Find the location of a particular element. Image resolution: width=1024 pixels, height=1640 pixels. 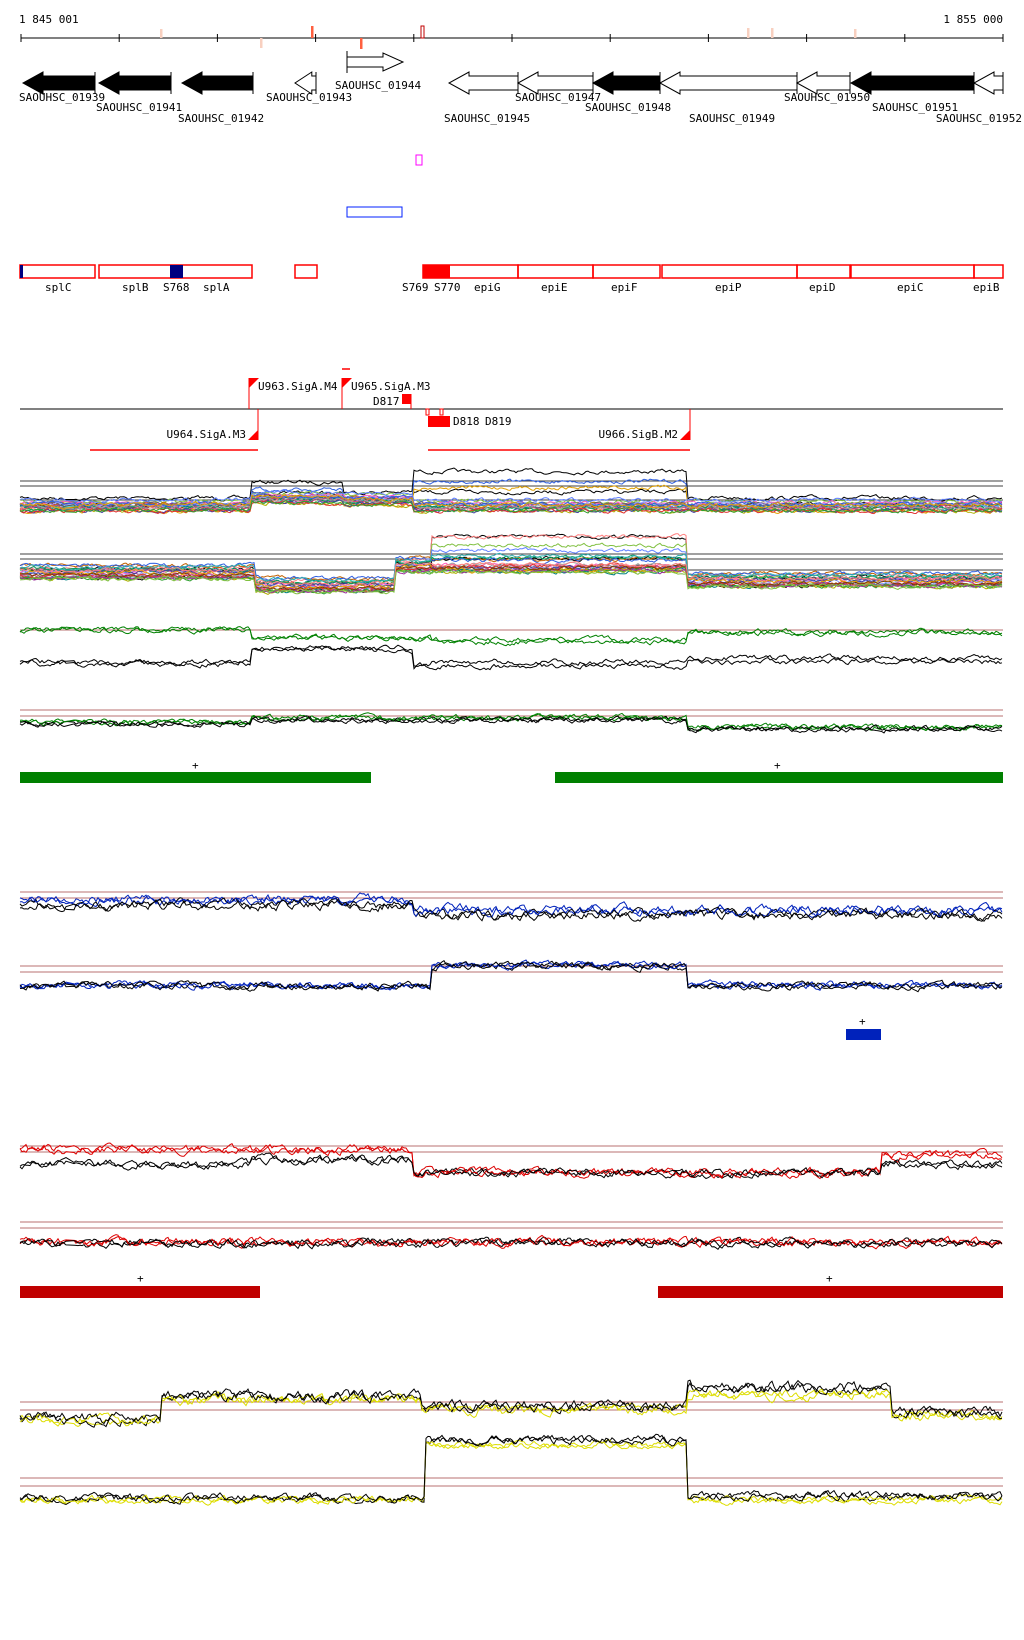

magenta-feature is located at coordinates (419, 160).